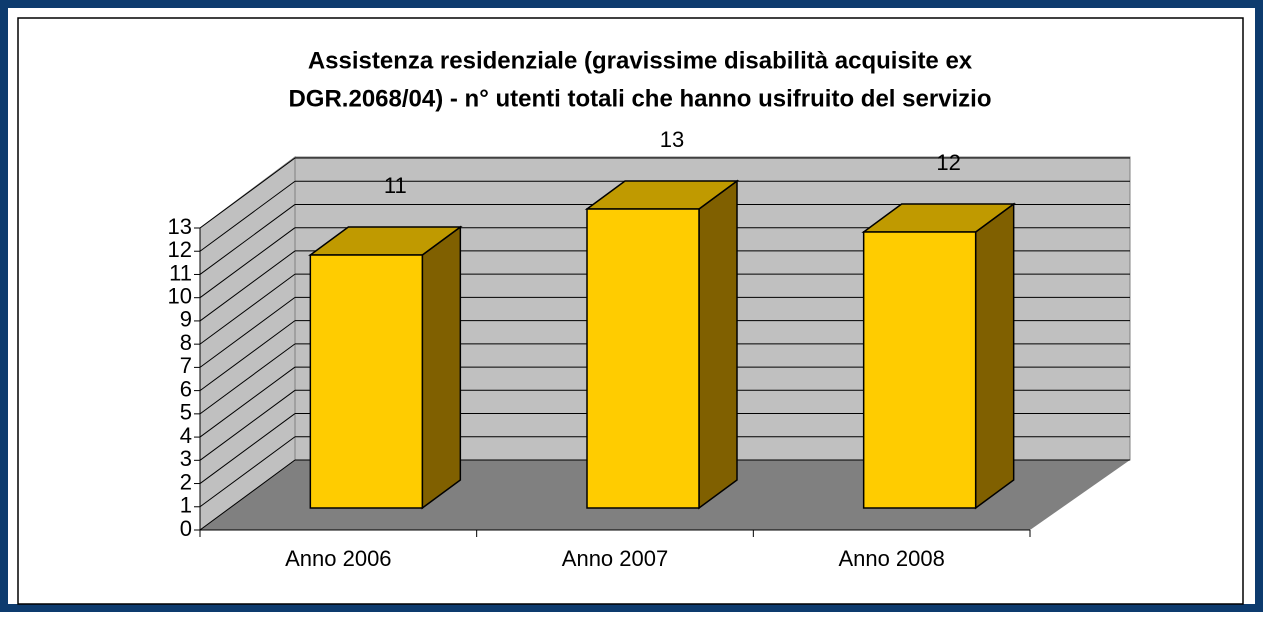  I want to click on y-tick-label: 2, so click(186, 481).